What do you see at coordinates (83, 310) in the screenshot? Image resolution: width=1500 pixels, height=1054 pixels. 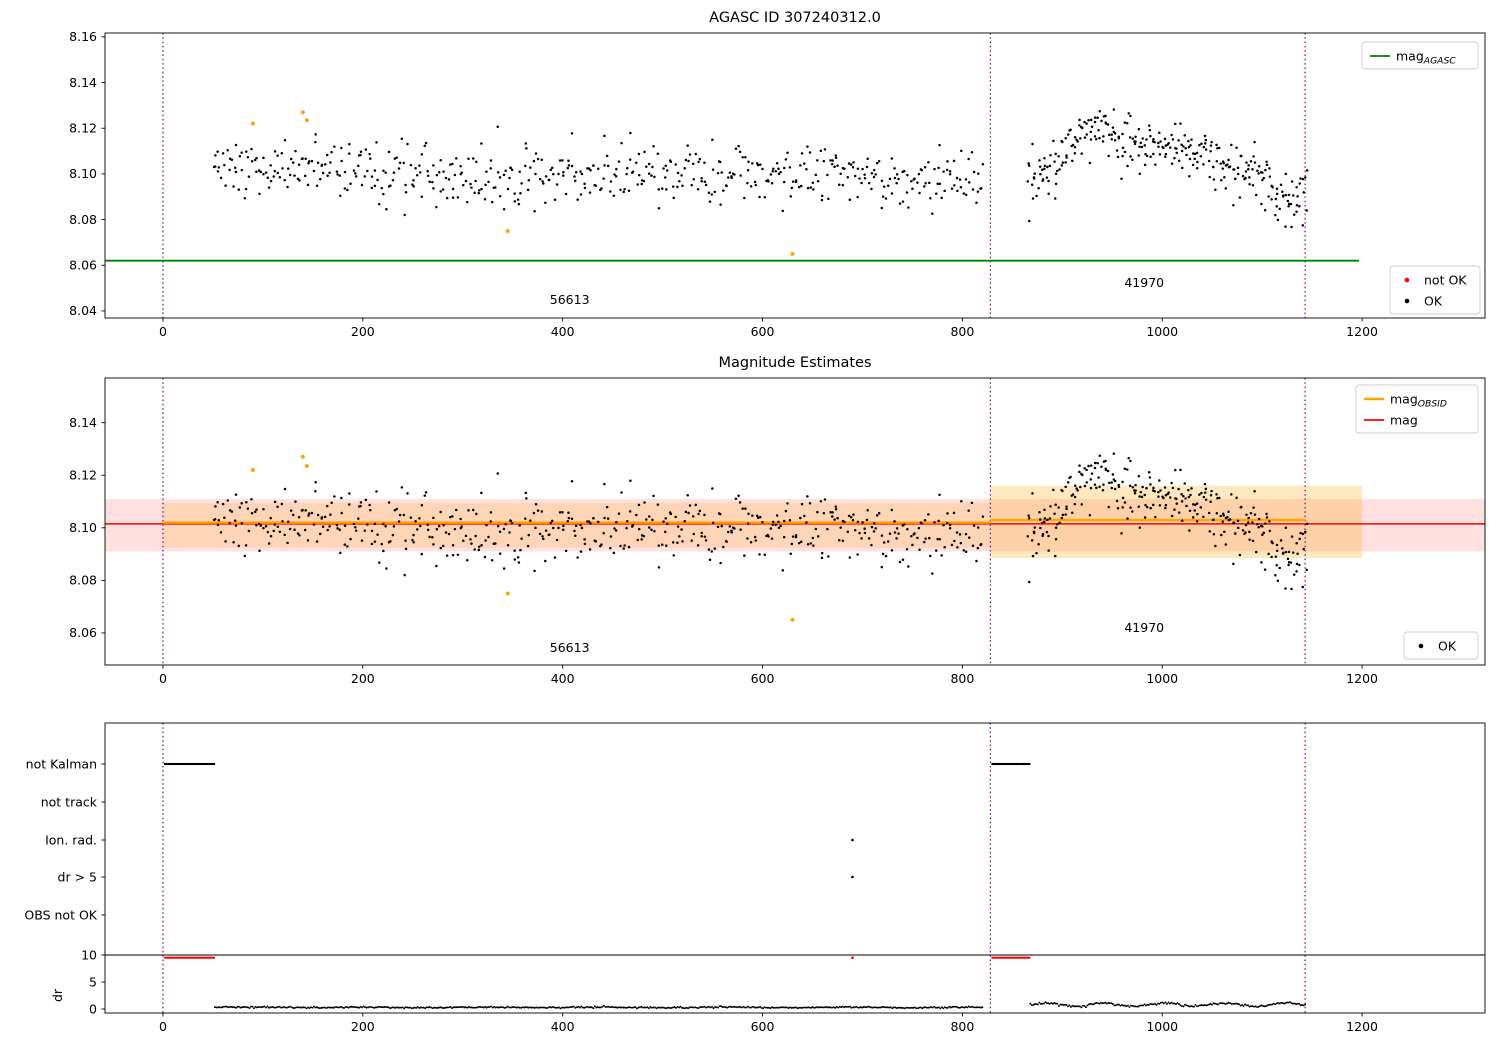 I see `y-tick-label: 8.04` at bounding box center [83, 310].